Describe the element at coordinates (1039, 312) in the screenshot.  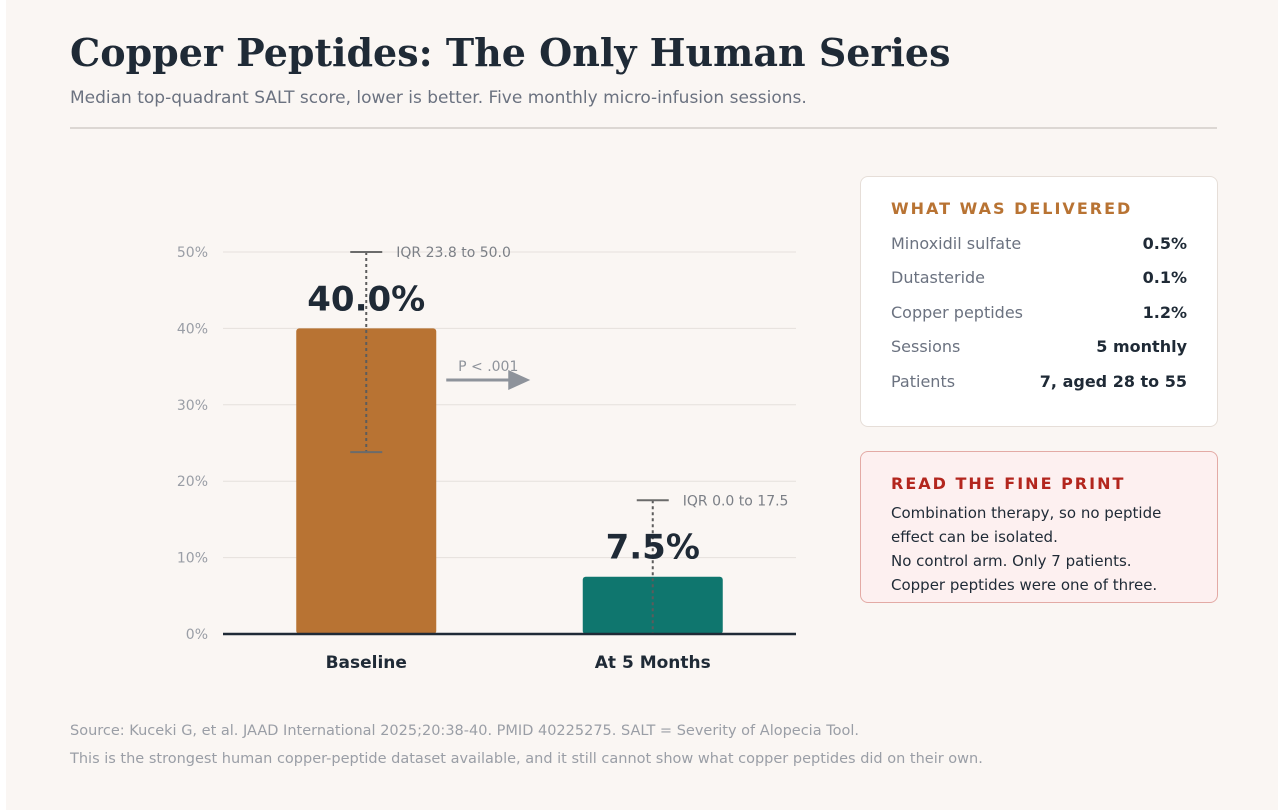
I see `delivered-row: Copper peptides 1.2%` at that location.